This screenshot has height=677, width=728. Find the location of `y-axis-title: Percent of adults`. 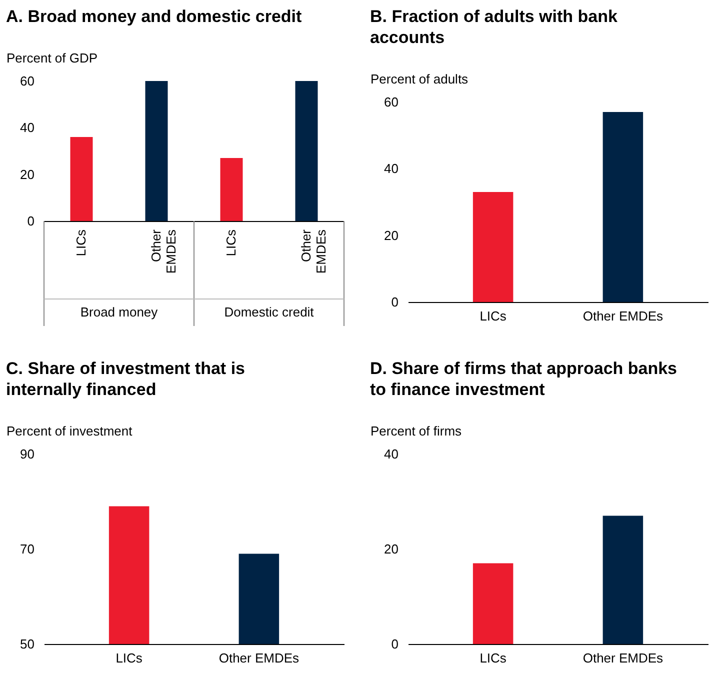

y-axis-title: Percent of adults is located at coordinates (419, 79).